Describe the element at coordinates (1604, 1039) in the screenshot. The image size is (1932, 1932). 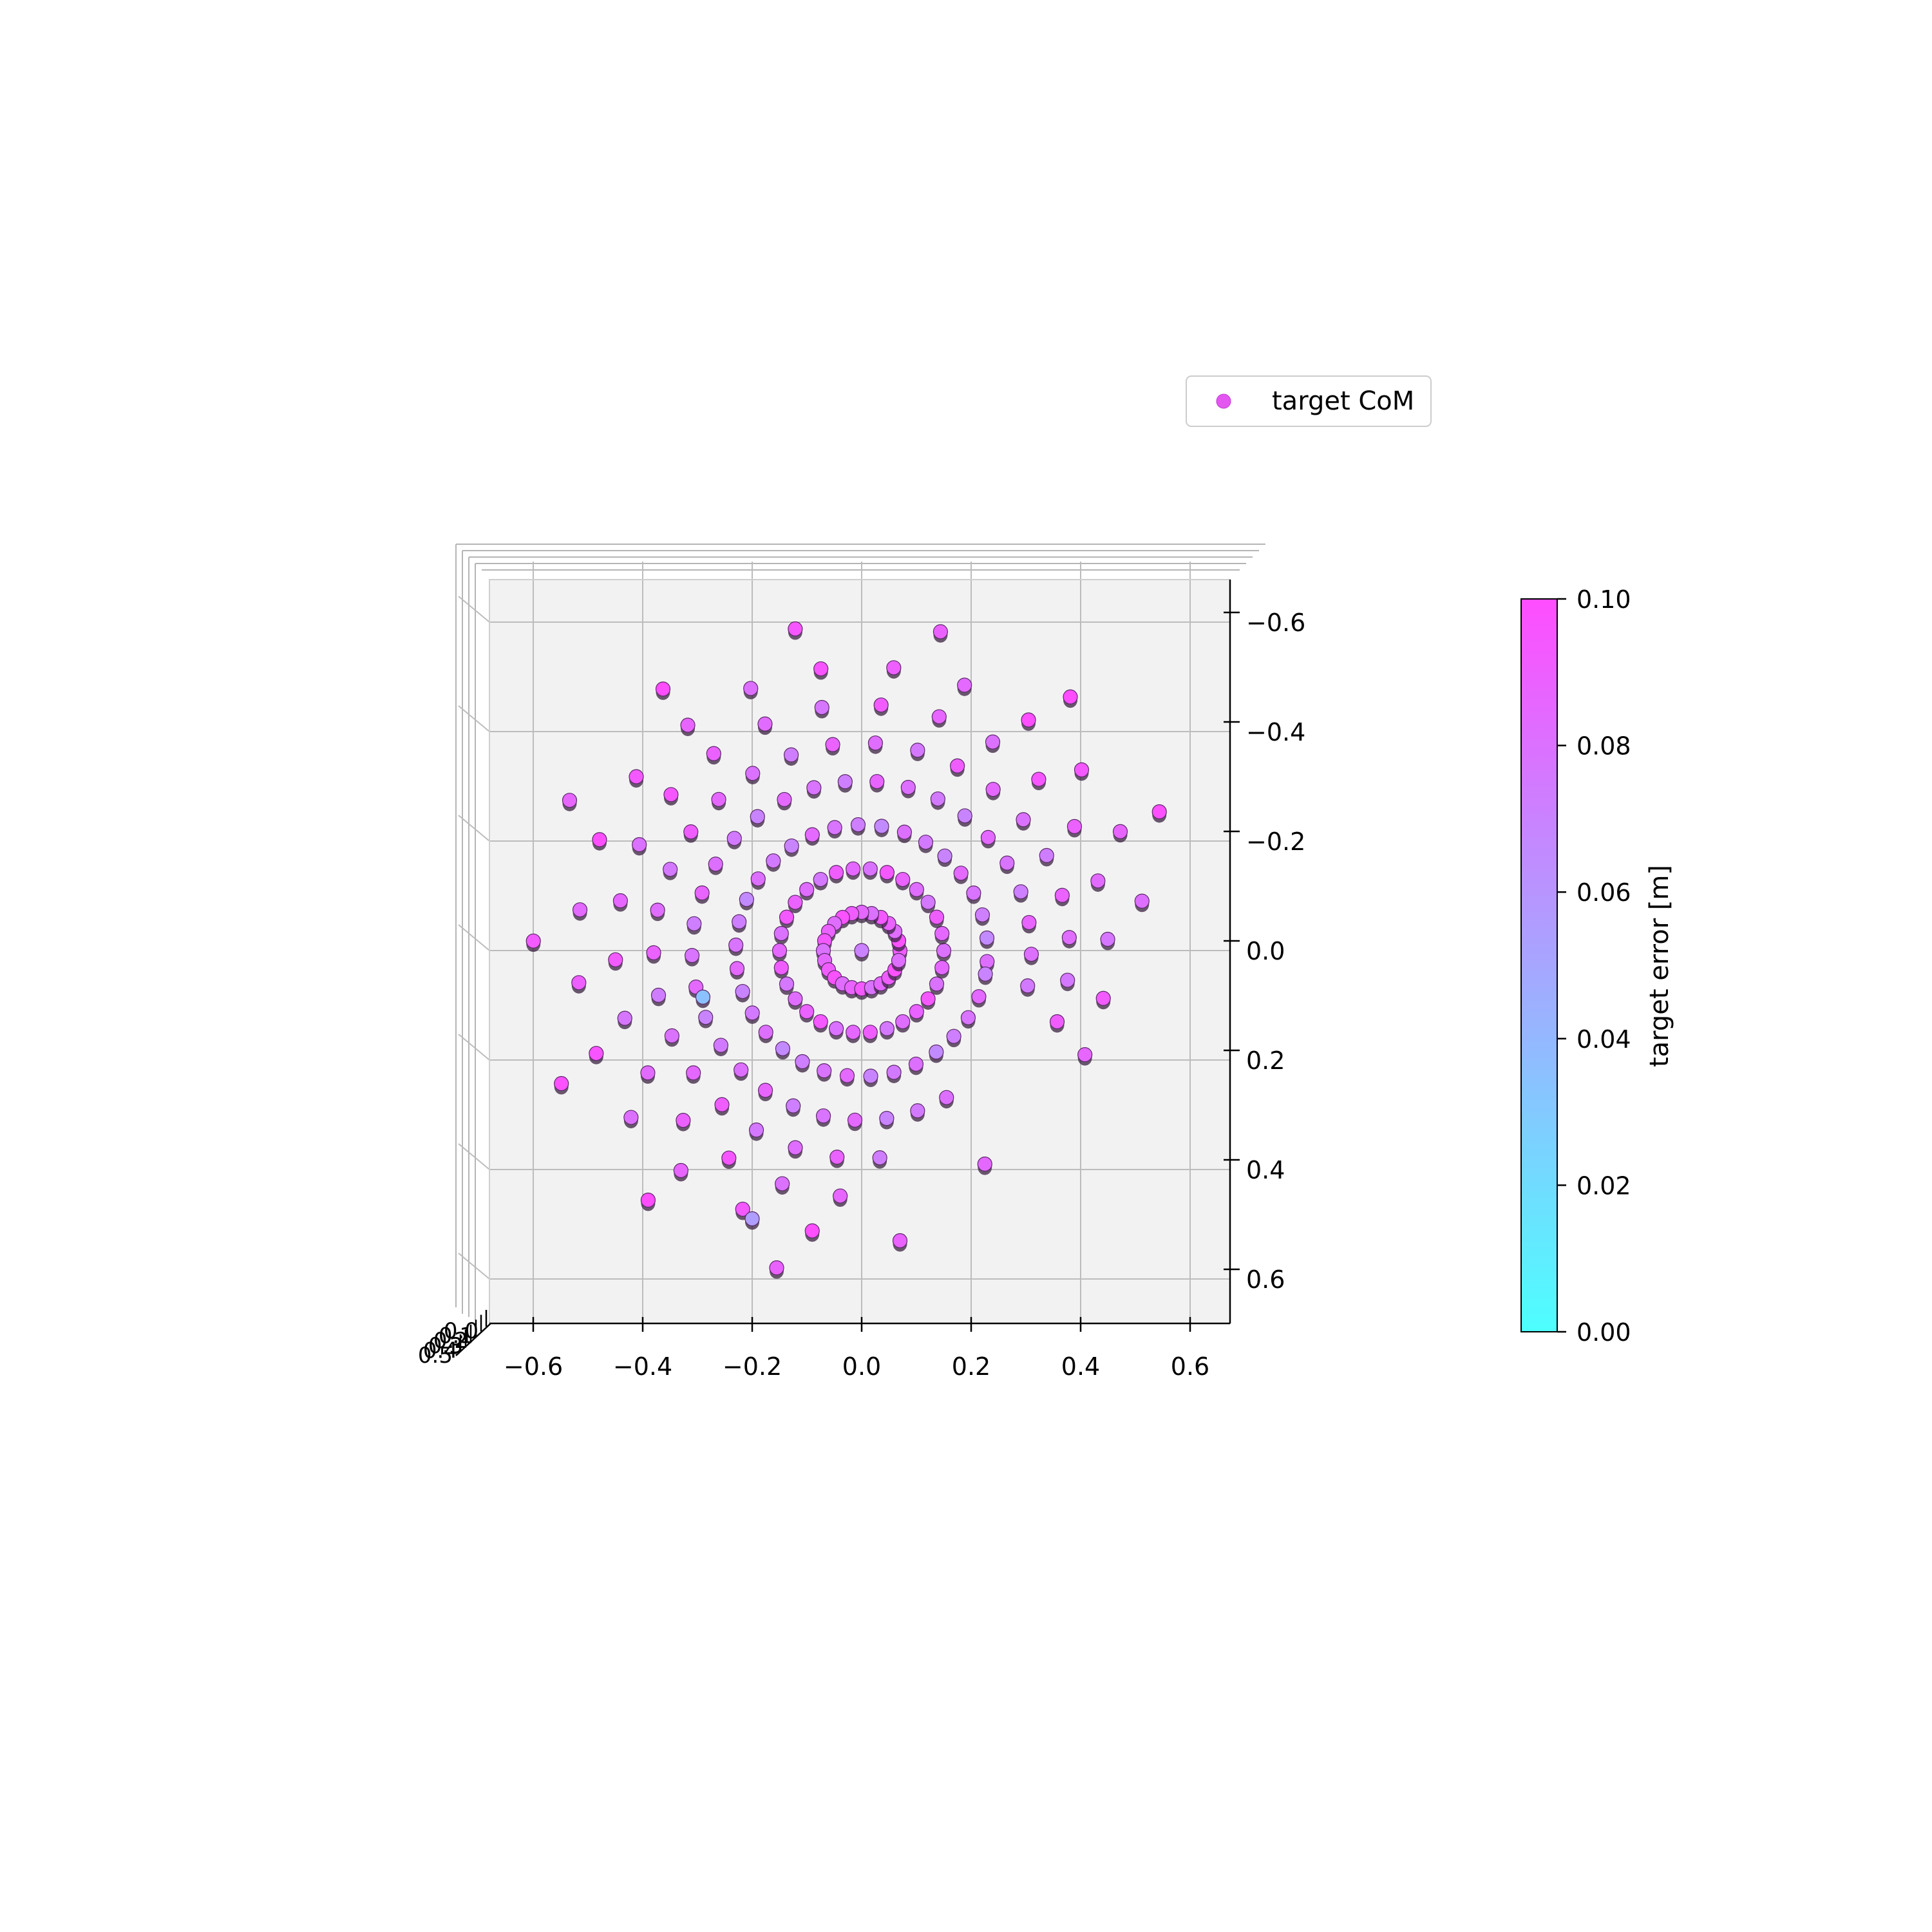
I see `colorbar-tick-label: 0.04` at that location.